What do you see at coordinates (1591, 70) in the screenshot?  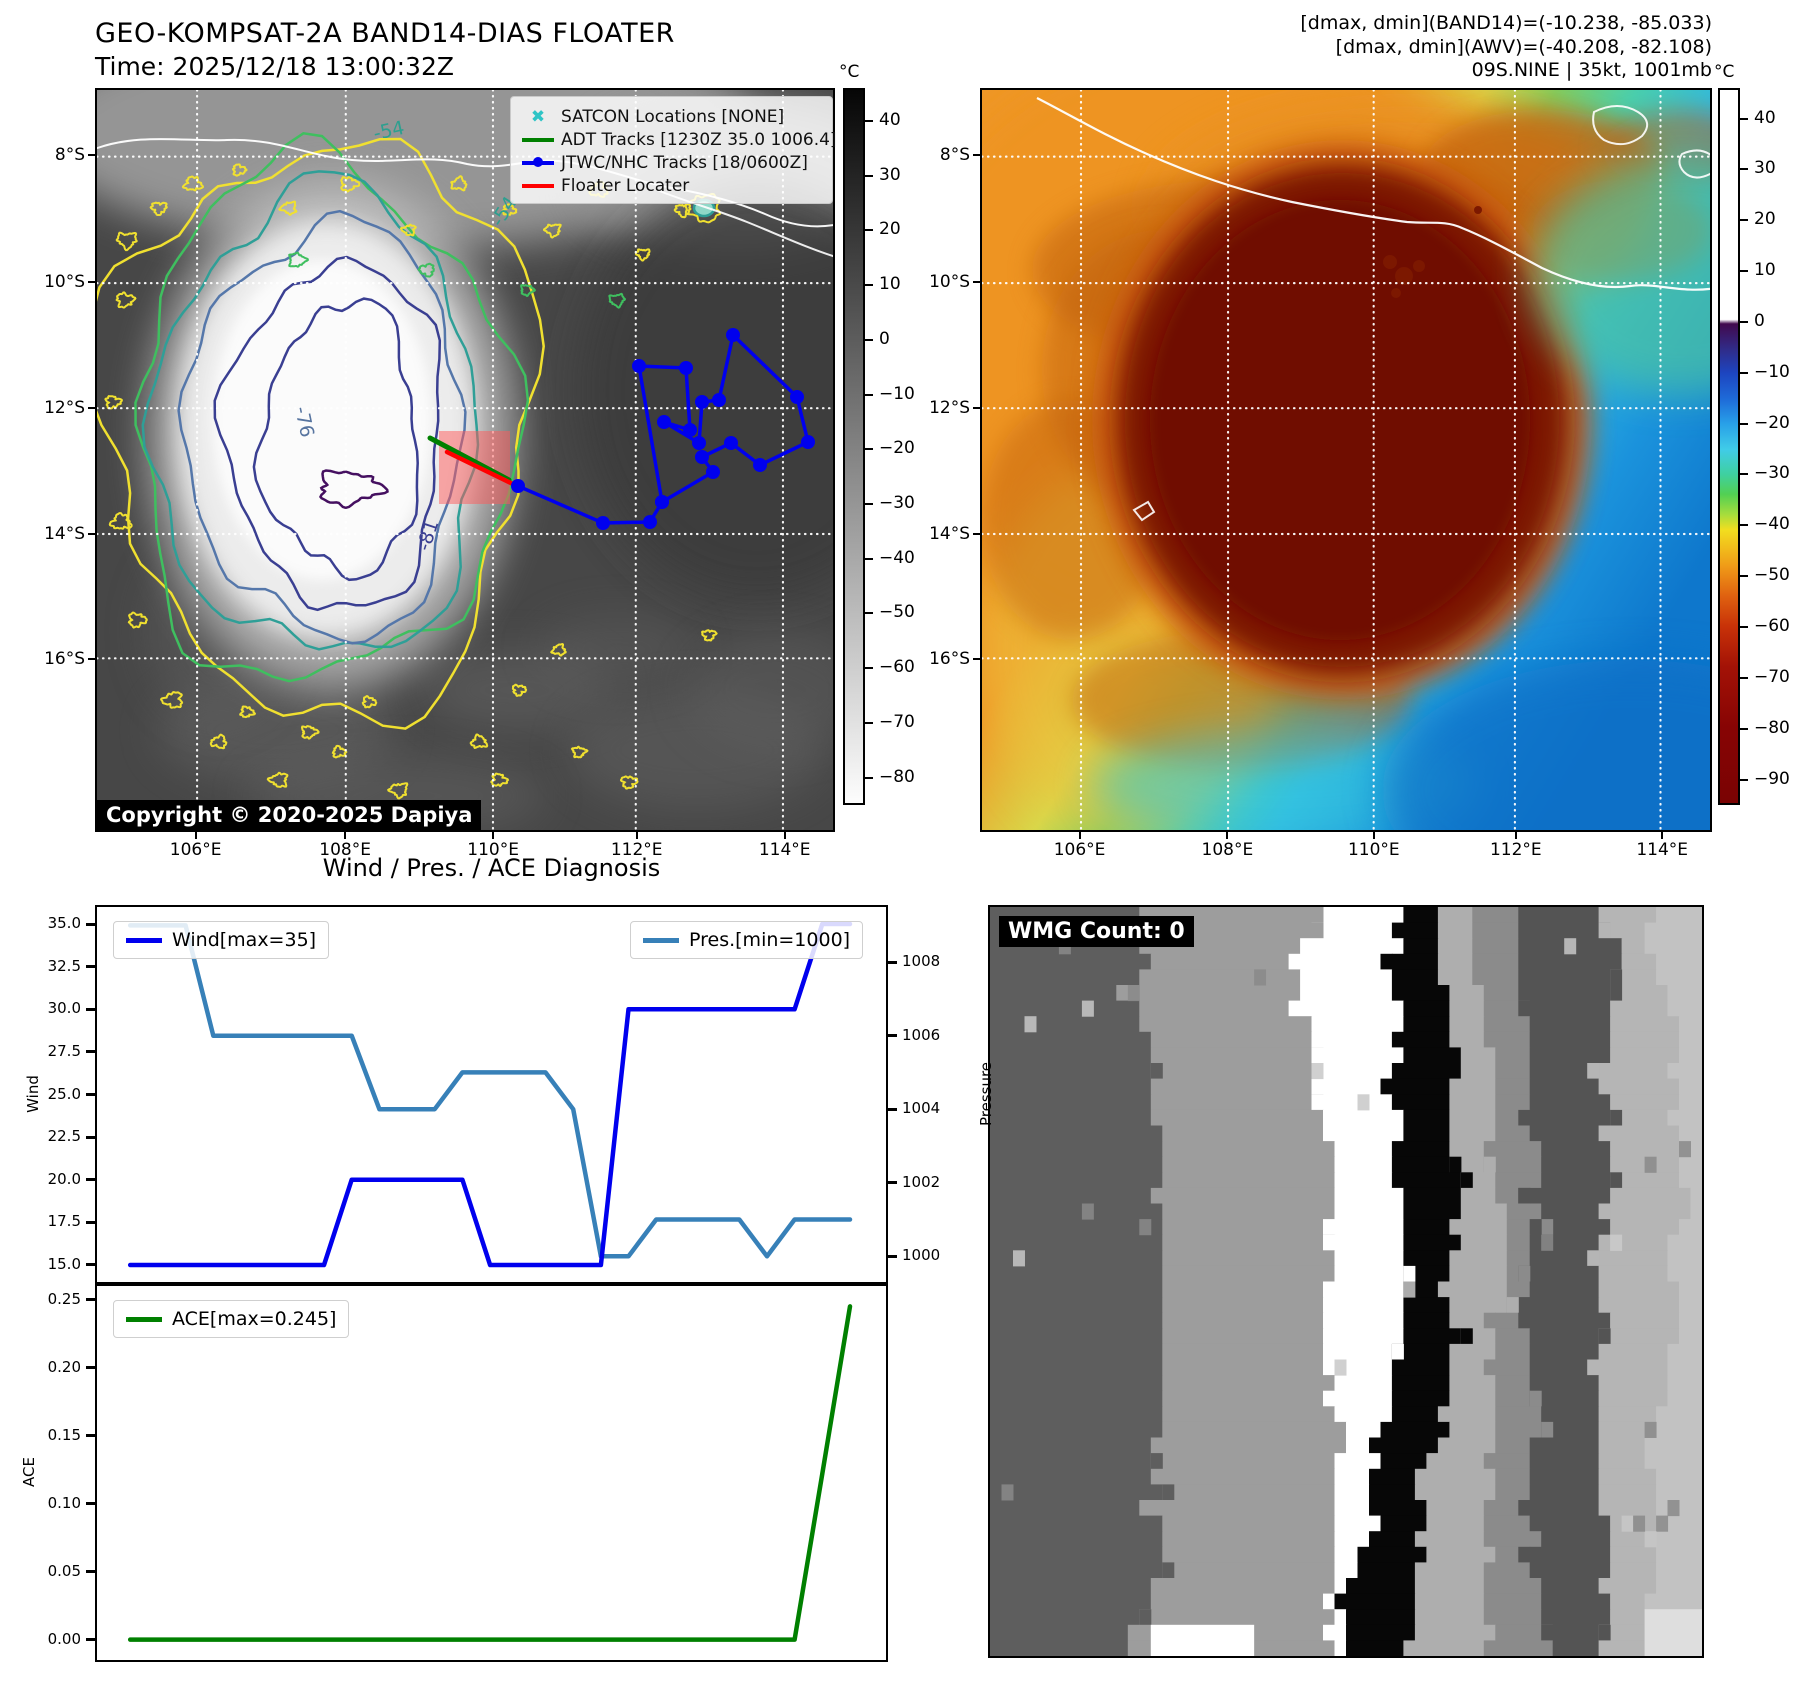 I see `storm-status: 09S.NINE | 35kt, 1001mb` at bounding box center [1591, 70].